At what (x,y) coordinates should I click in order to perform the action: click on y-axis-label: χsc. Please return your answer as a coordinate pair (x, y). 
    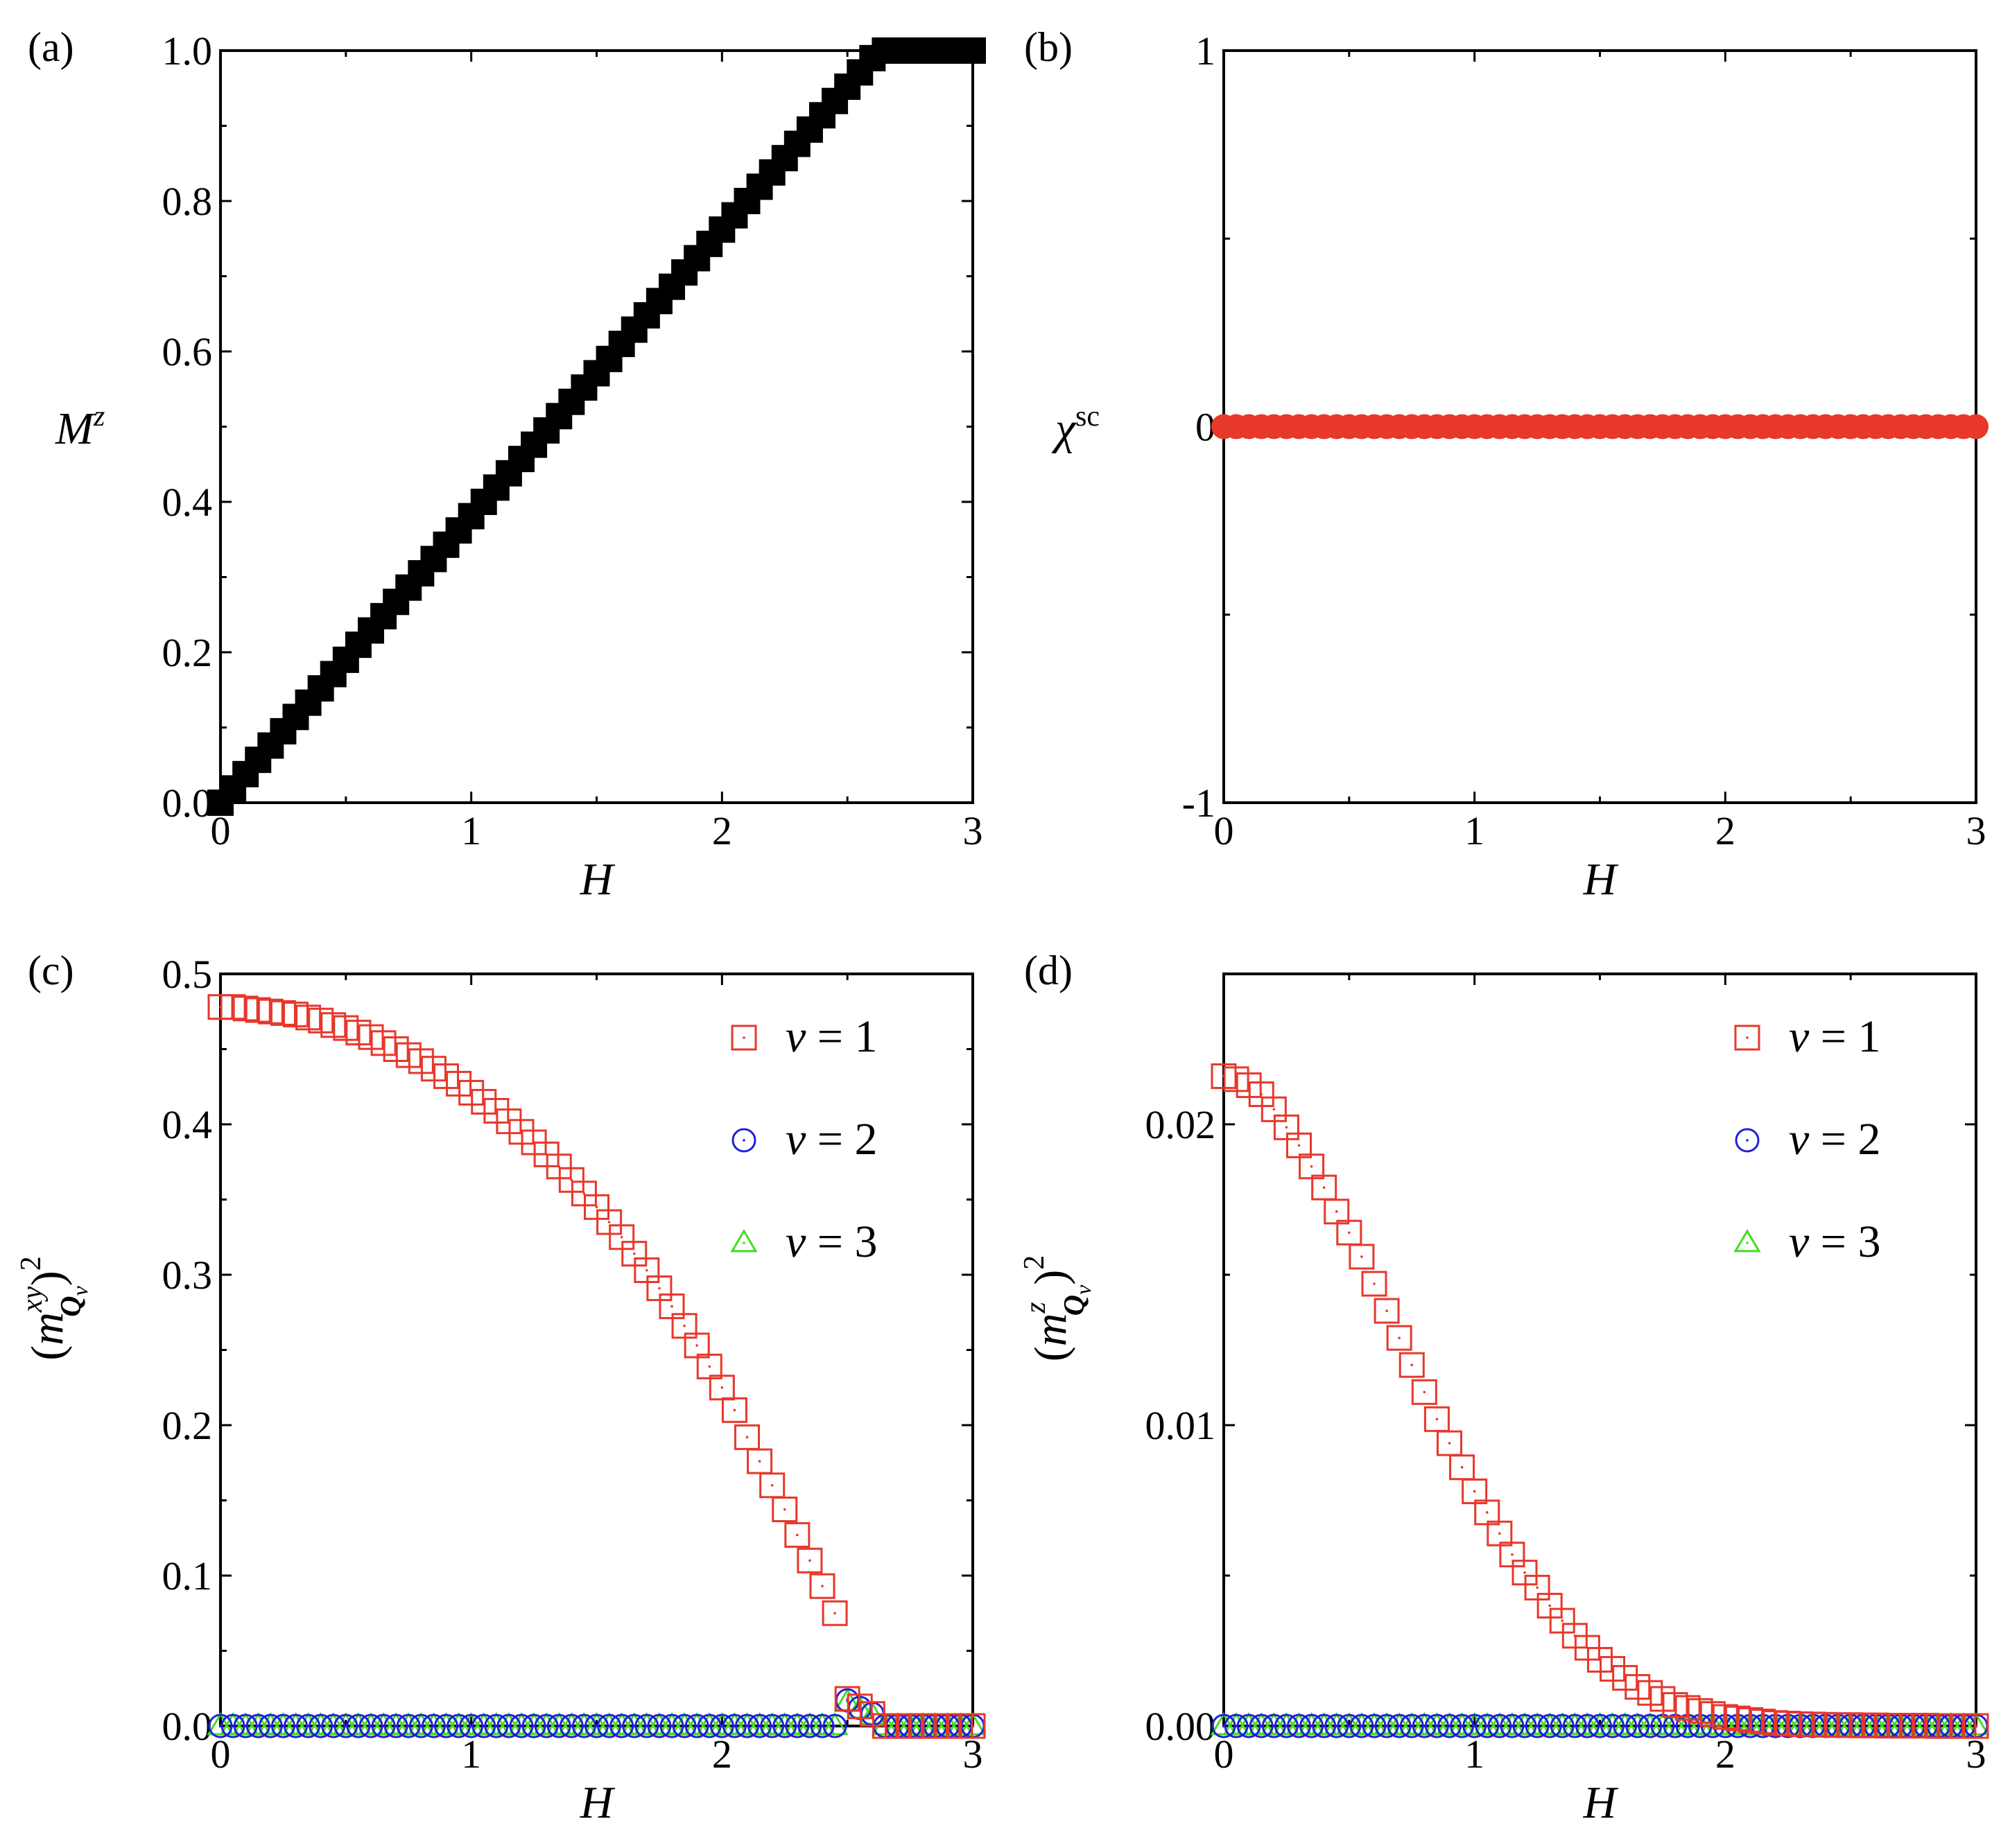
    Looking at the image, I should click on (1075, 427).